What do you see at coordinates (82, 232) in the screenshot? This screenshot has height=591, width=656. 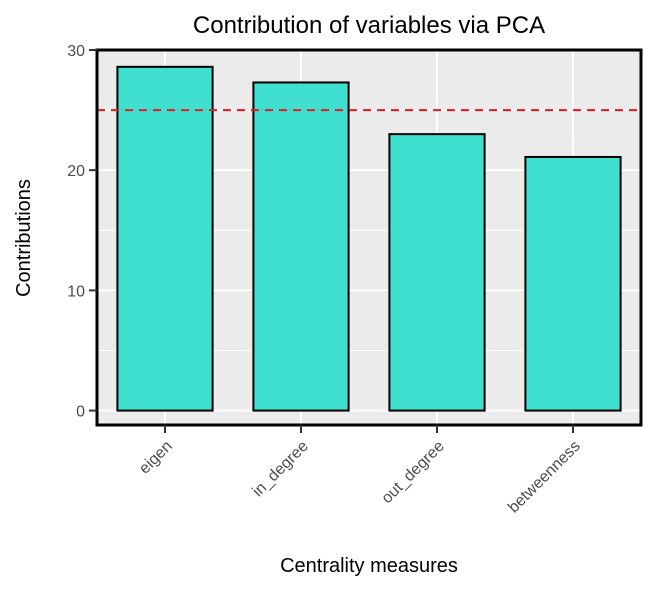 I see `y-axis-ticks: 0 10 20 30` at bounding box center [82, 232].